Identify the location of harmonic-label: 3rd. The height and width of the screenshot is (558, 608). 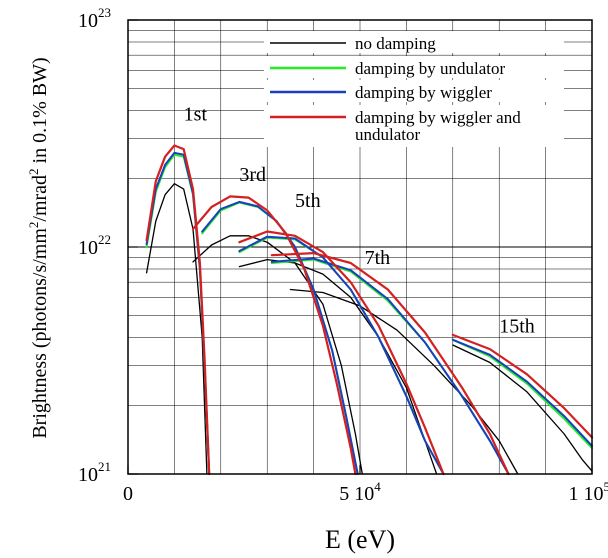
(252, 175).